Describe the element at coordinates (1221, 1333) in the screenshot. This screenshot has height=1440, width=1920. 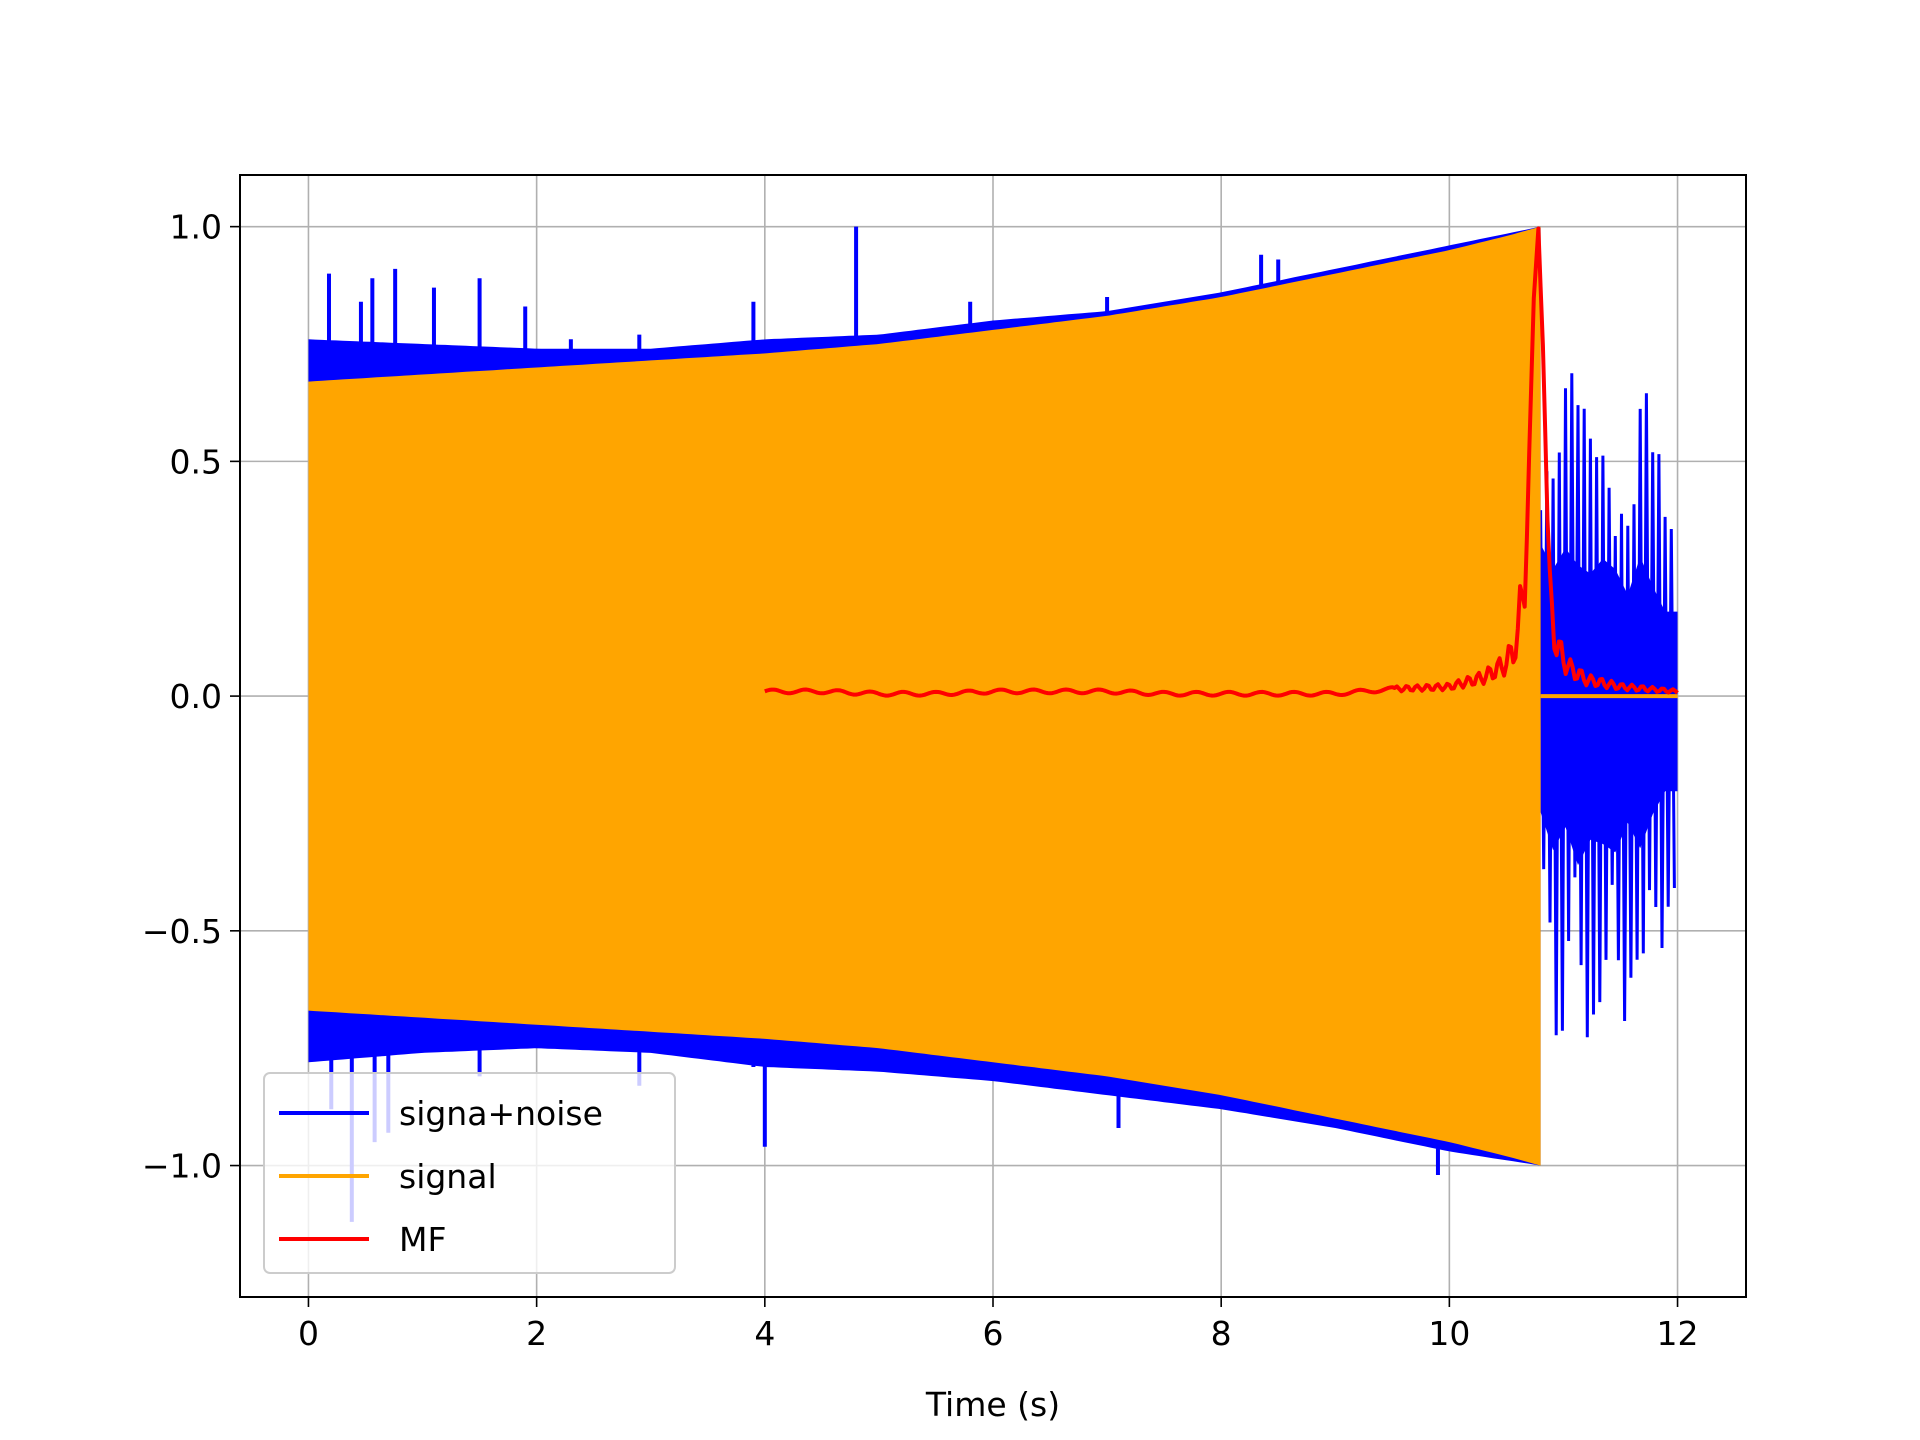
I see `x-tick-label: 8` at that location.